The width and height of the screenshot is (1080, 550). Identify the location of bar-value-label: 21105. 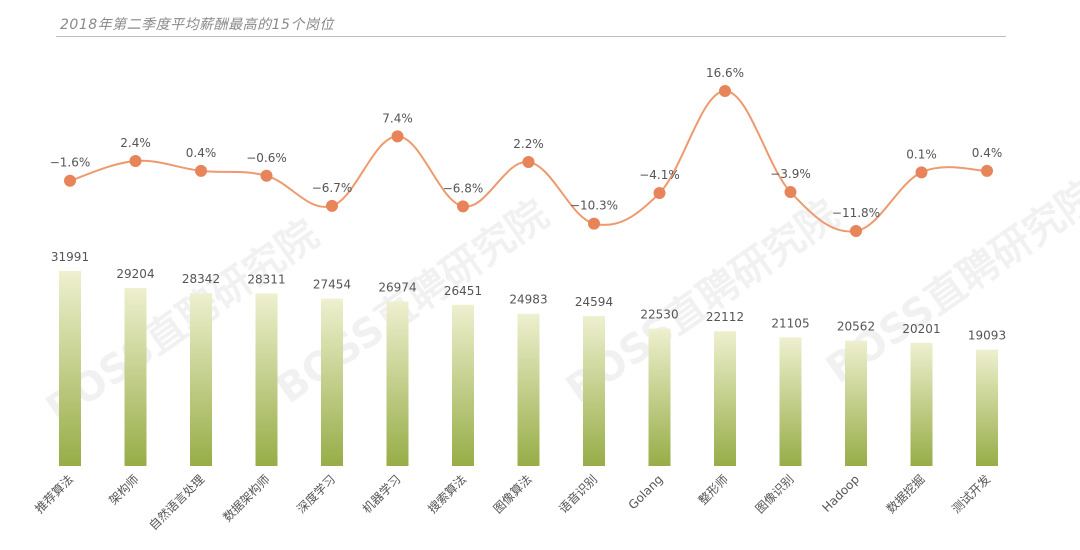
(790, 323).